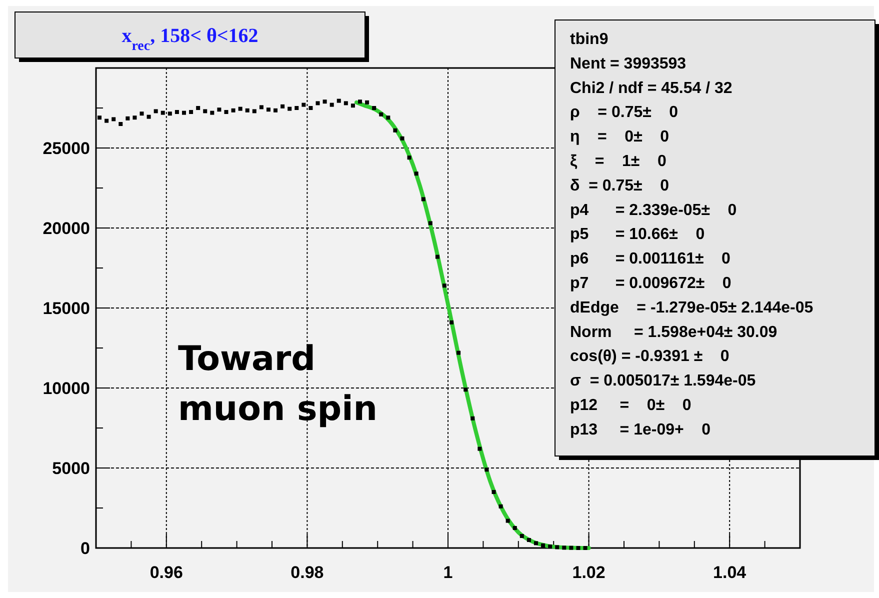 This screenshot has height=598, width=879. Describe the element at coordinates (650, 357) in the screenshot. I see `annotation: cos(θ) = -0.9391 ± 0` at that location.